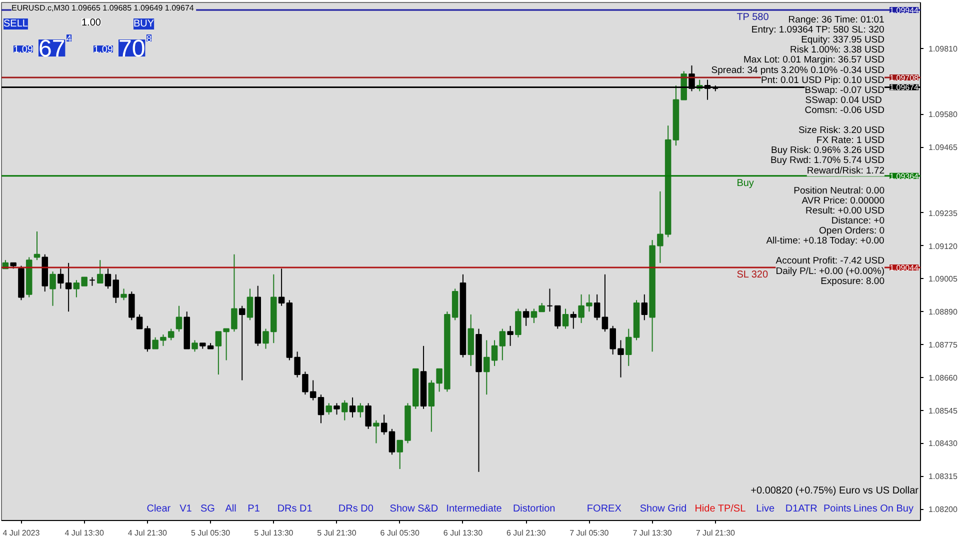  What do you see at coordinates (850, 140) in the screenshot?
I see `annotation: FX Rate: 1 USD` at bounding box center [850, 140].